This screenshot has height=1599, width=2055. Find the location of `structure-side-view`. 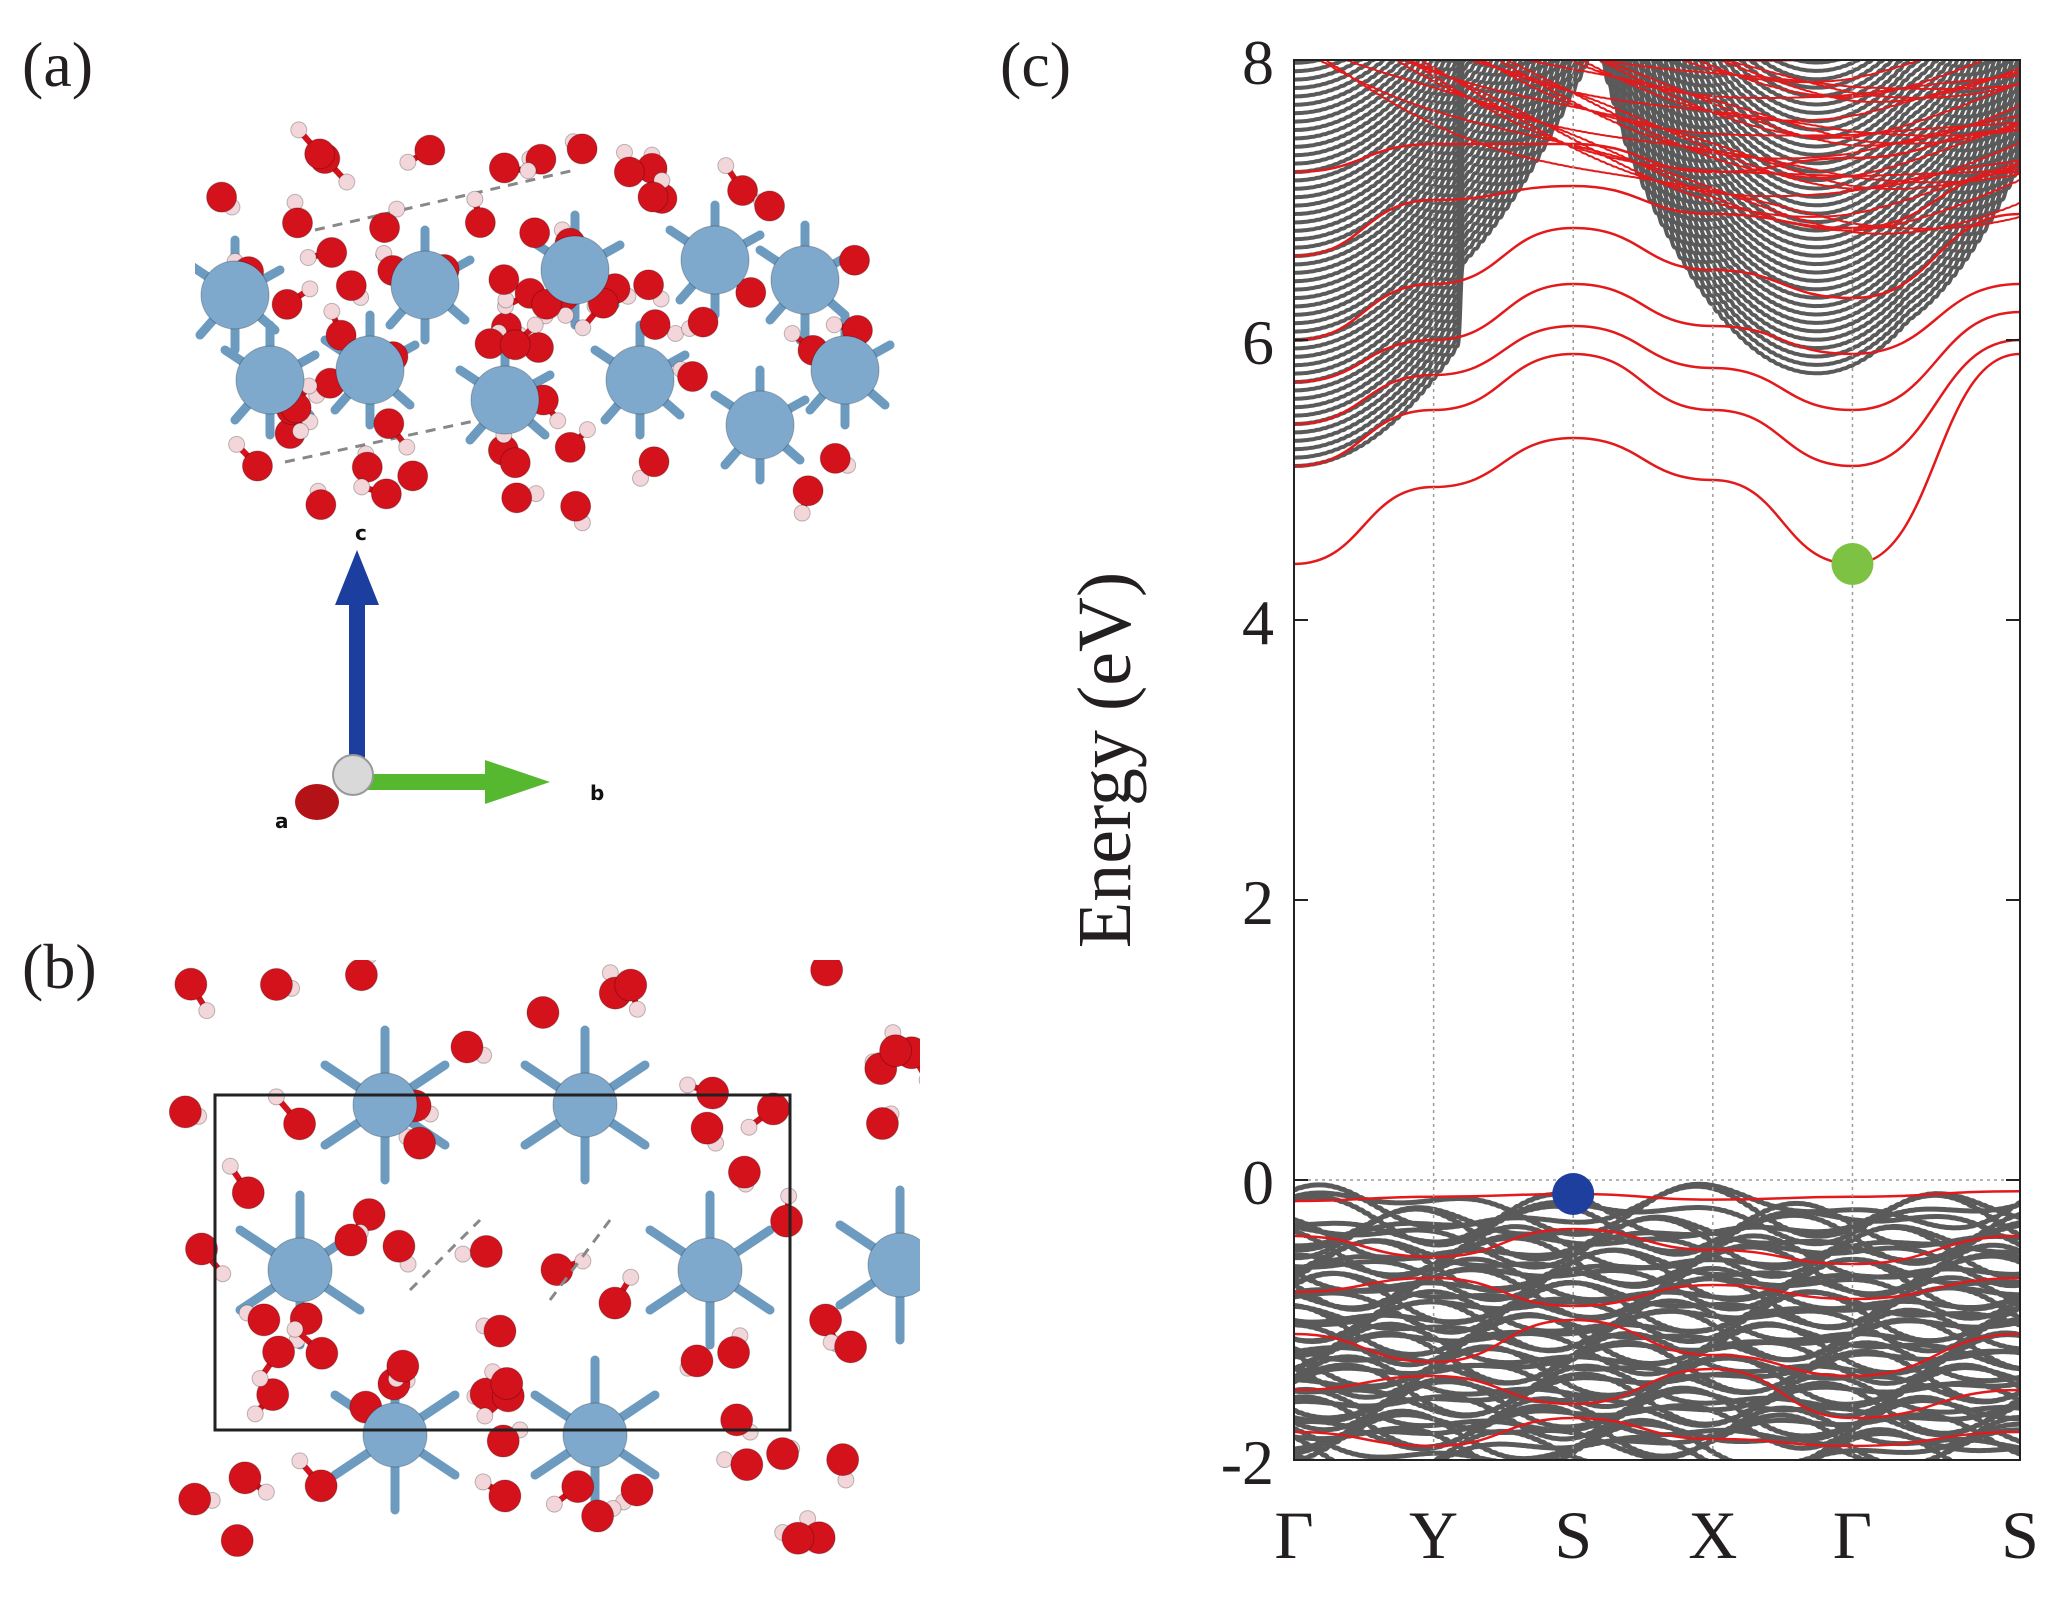

structure-side-view is located at coordinates (545, 326).